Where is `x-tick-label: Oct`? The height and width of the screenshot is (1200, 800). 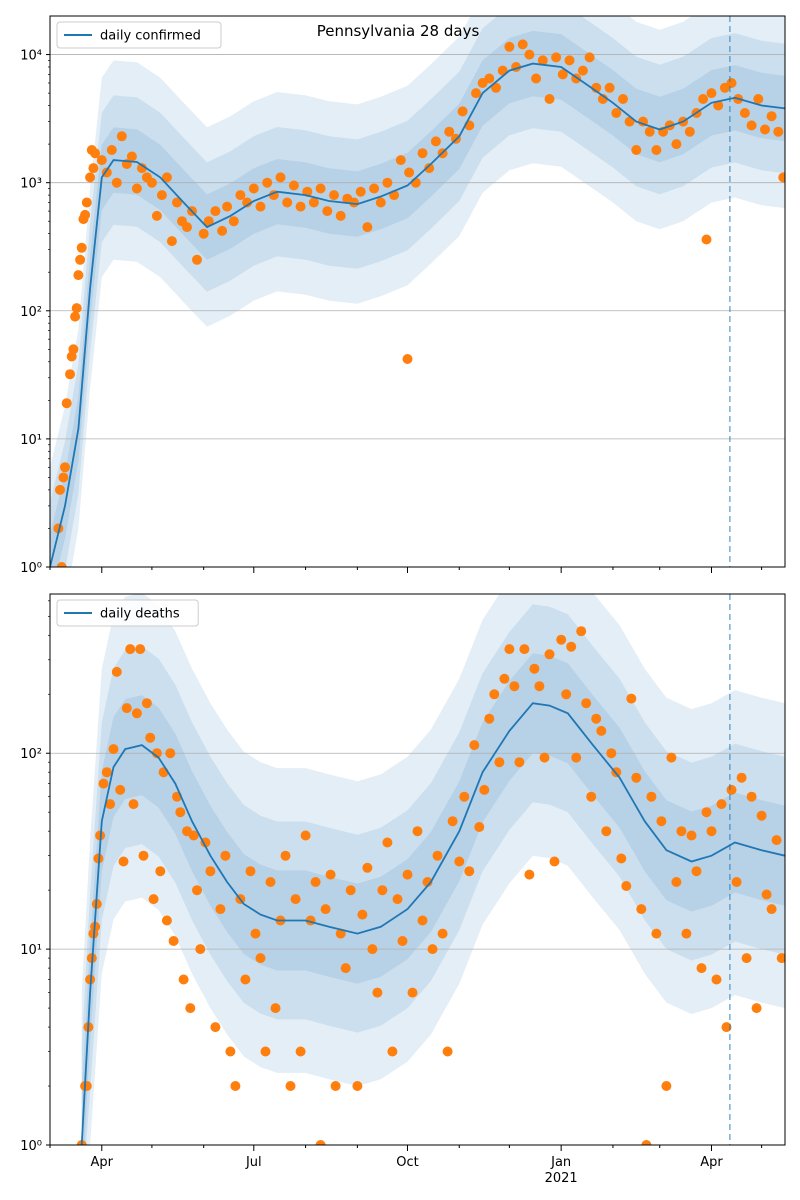 x-tick-label: Oct is located at coordinates (407, 1162).